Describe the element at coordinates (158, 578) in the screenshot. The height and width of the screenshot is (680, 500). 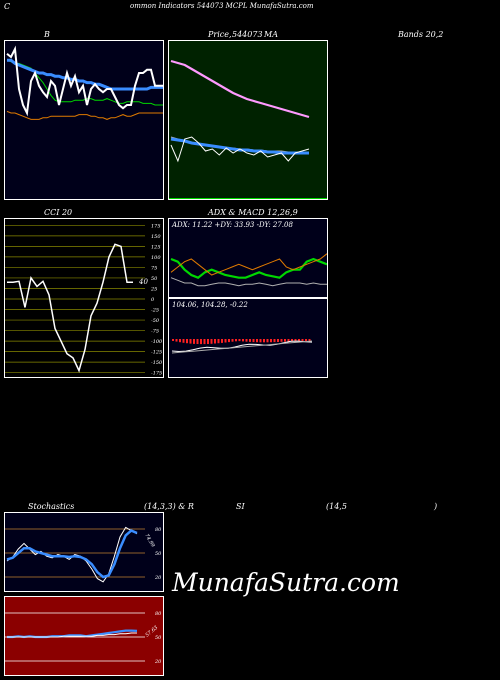
I see `stoch-tick-label: 20` at that location.